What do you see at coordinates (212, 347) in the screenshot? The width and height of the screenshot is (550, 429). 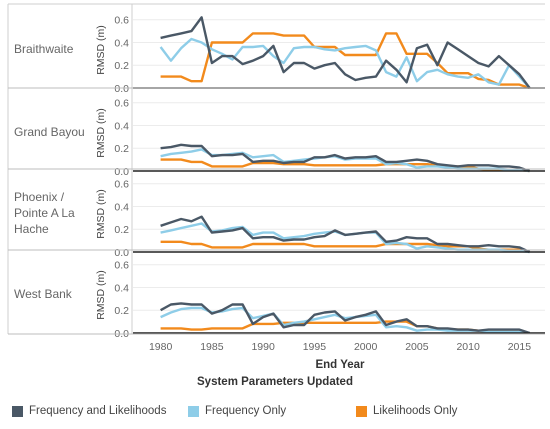 I see `x-tick-label: 1985` at bounding box center [212, 347].